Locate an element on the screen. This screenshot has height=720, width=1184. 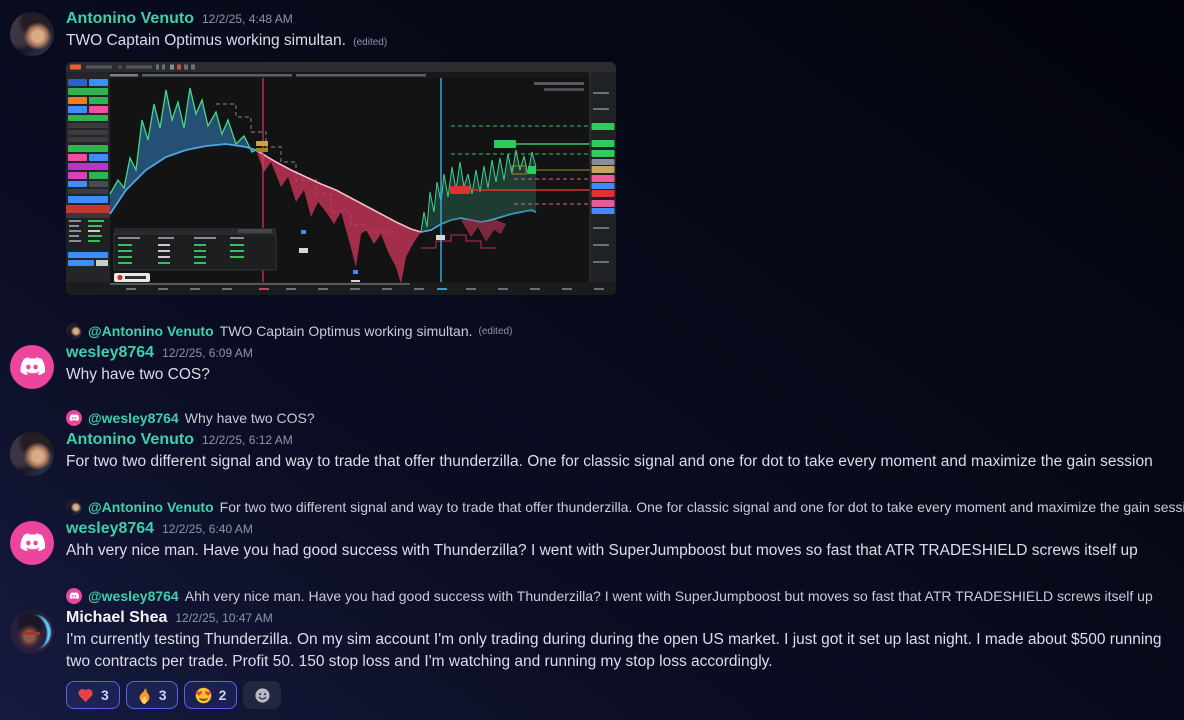
message-text: Why have two COS? is located at coordinates (138, 374).